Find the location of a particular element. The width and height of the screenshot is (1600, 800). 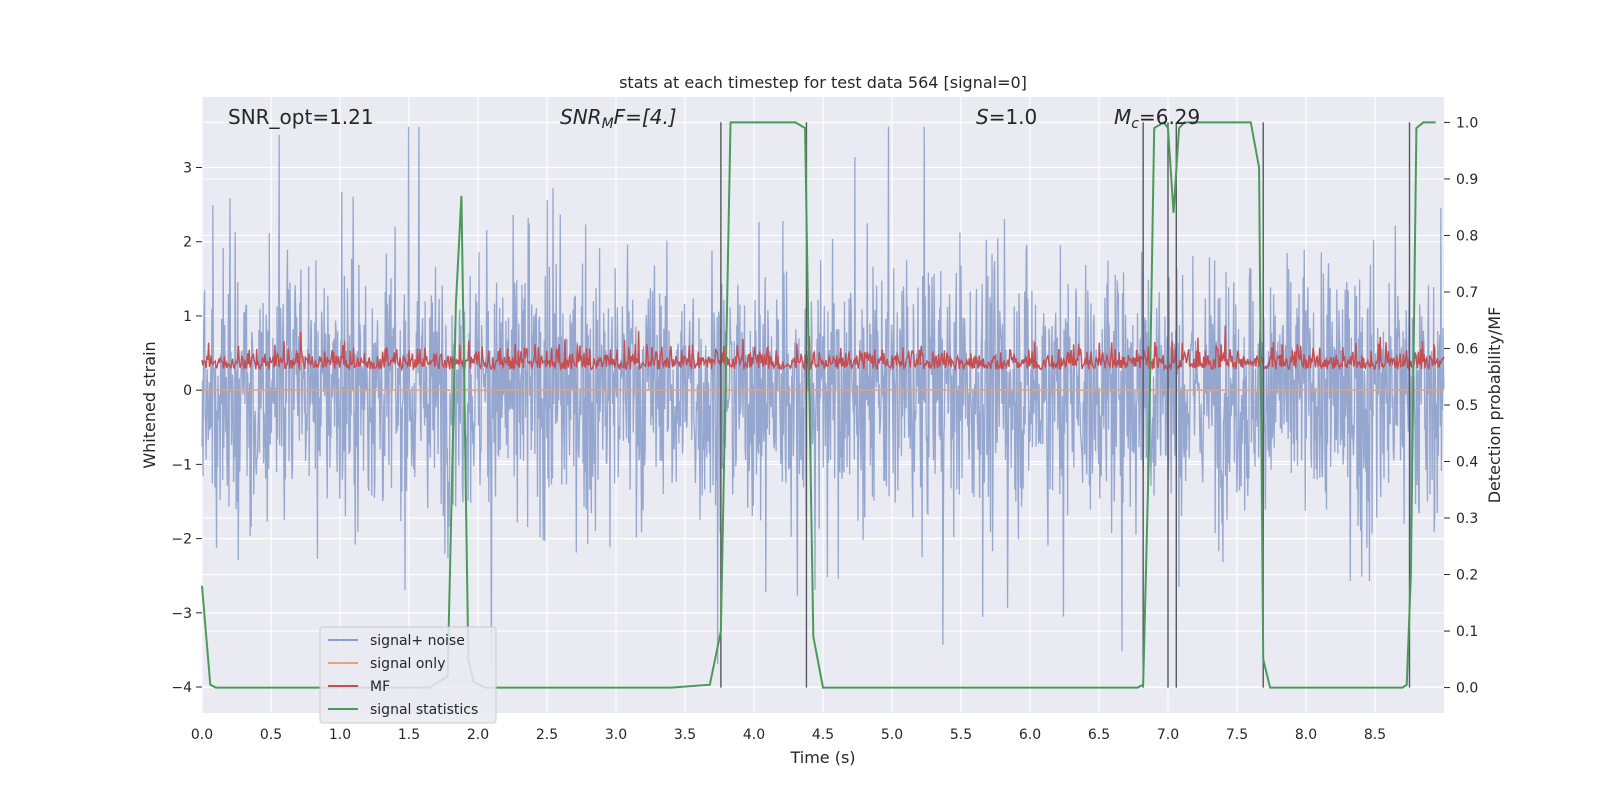

x-tick-label: 7.0 is located at coordinates (1168, 735).